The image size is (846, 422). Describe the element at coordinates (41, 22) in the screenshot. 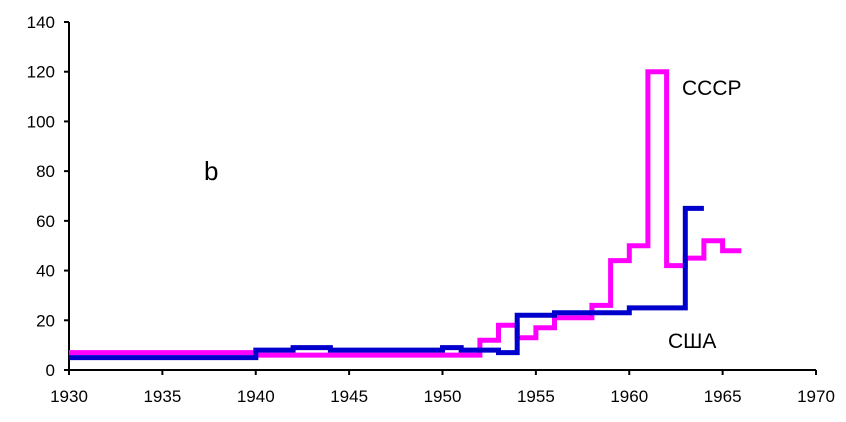

I see `y-tick-label: 140` at that location.